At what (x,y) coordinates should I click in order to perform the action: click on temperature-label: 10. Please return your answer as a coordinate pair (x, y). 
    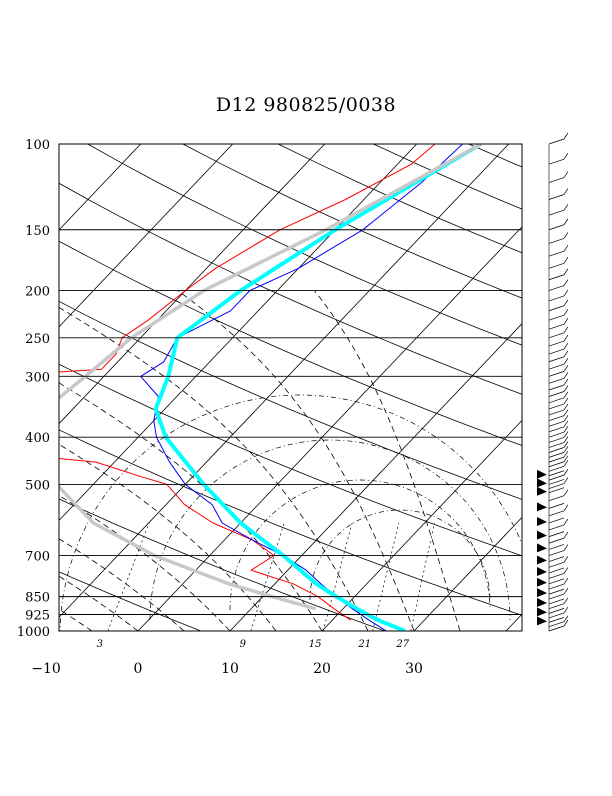
    Looking at the image, I should click on (230, 669).